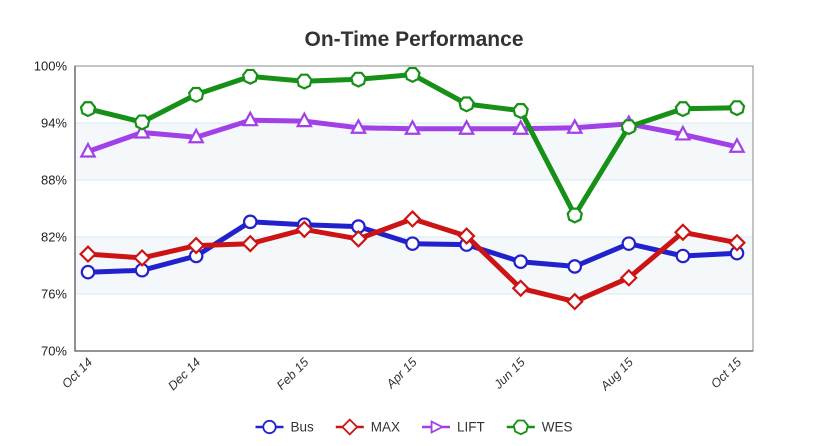  I want to click on legend-item-lift: LIFT, so click(453, 427).